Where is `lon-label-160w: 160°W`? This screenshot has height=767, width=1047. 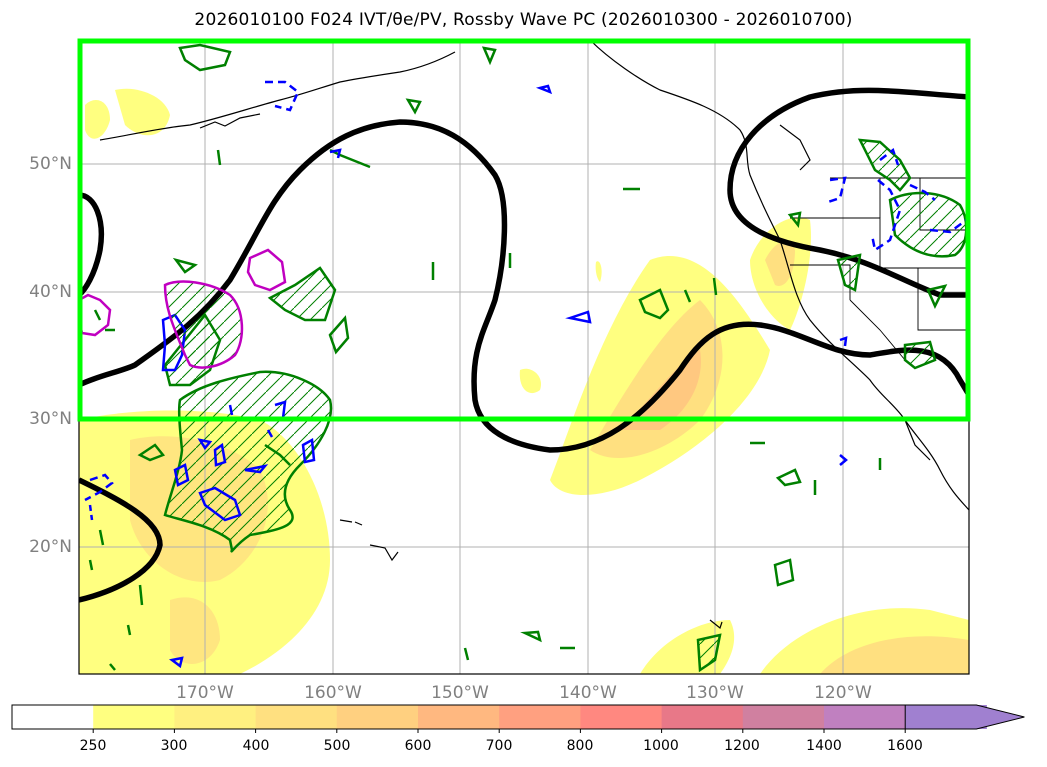 lon-label-160w: 160°W is located at coordinates (333, 693).